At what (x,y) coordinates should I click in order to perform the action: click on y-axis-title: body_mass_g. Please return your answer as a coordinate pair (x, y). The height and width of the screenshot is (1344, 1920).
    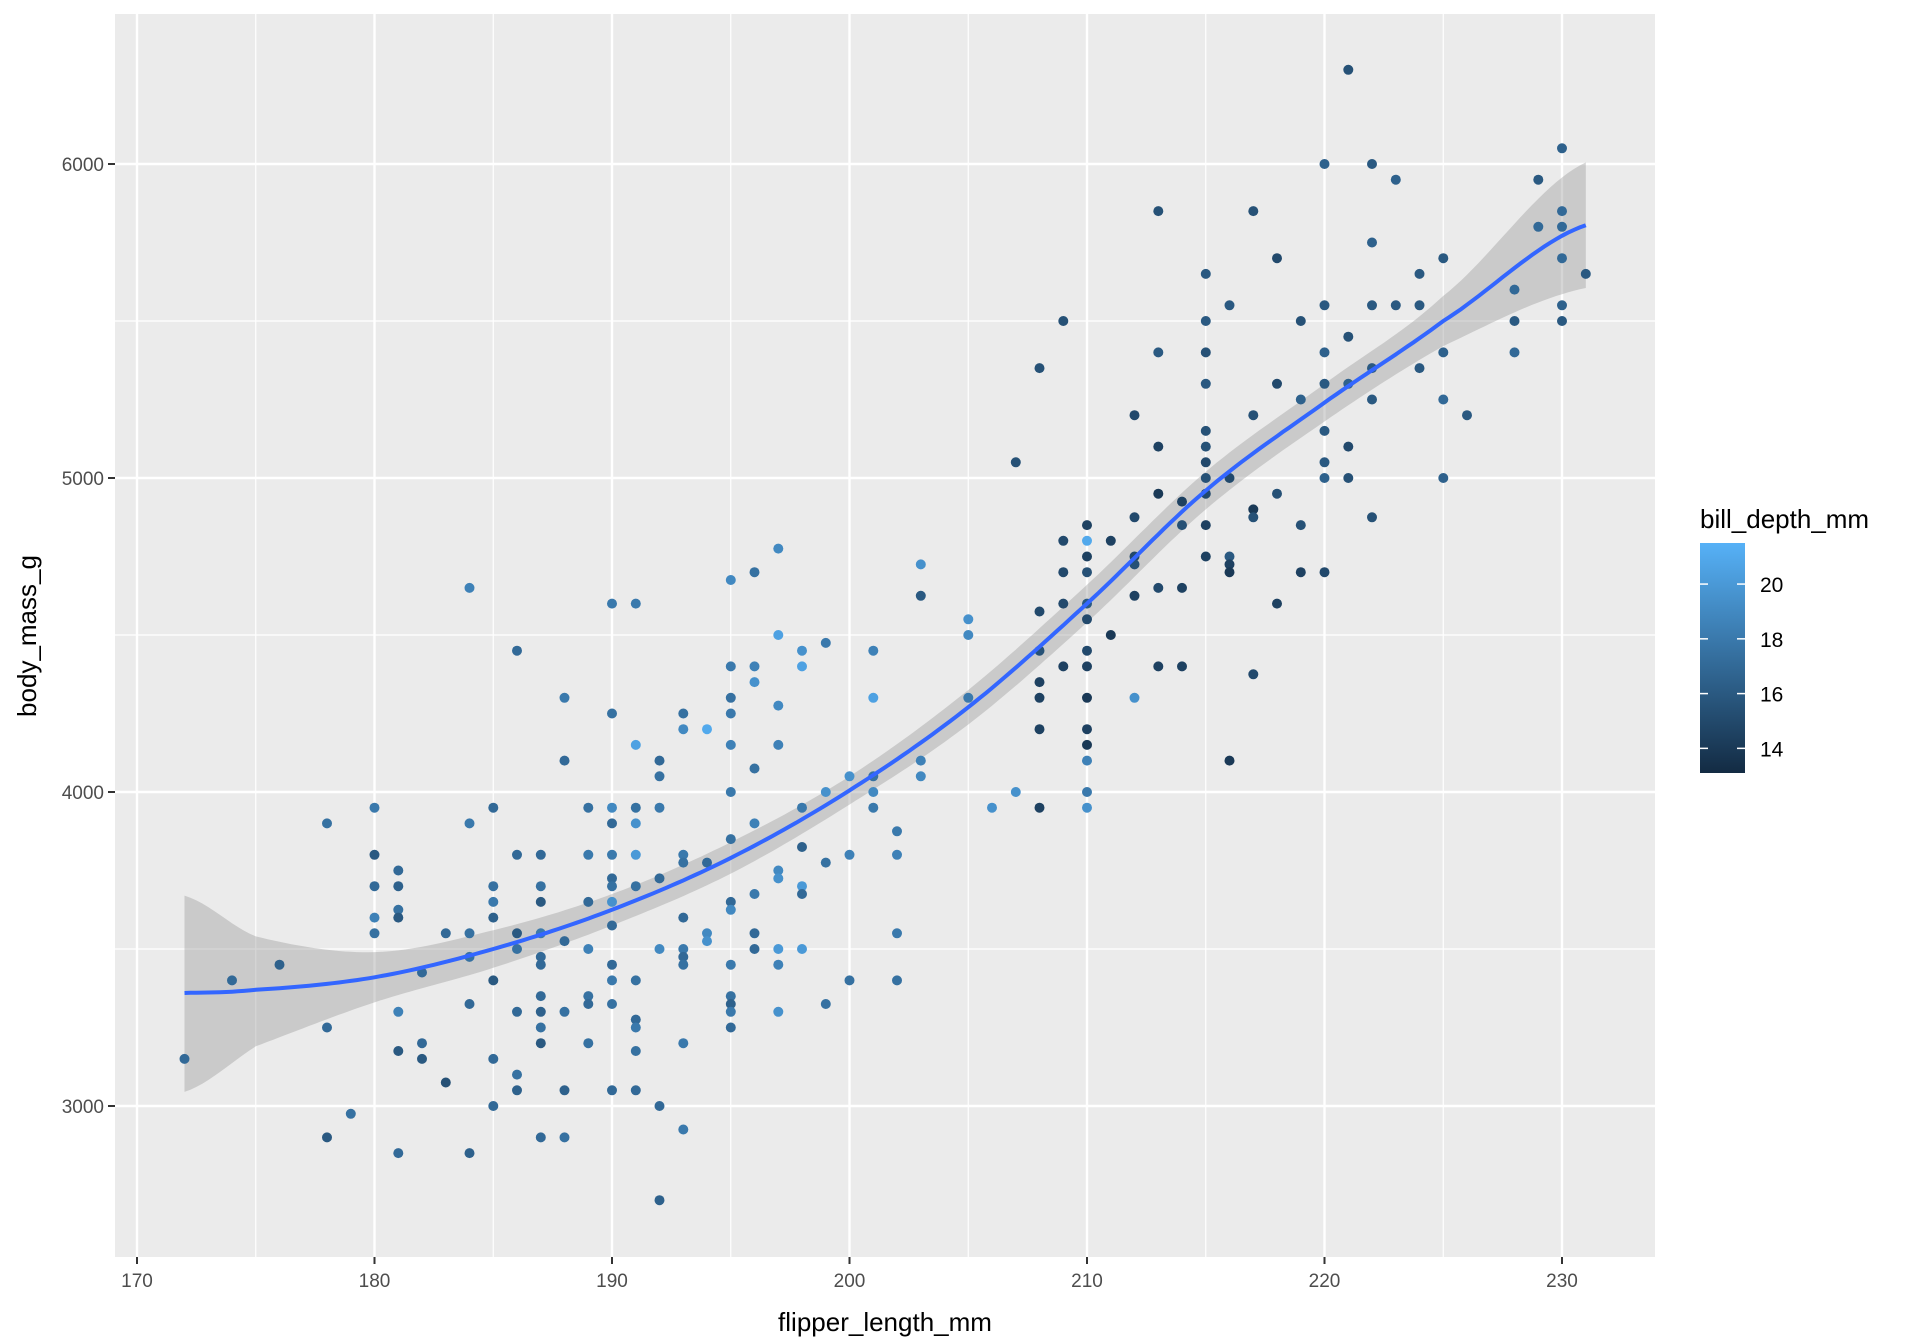
    Looking at the image, I should click on (27, 636).